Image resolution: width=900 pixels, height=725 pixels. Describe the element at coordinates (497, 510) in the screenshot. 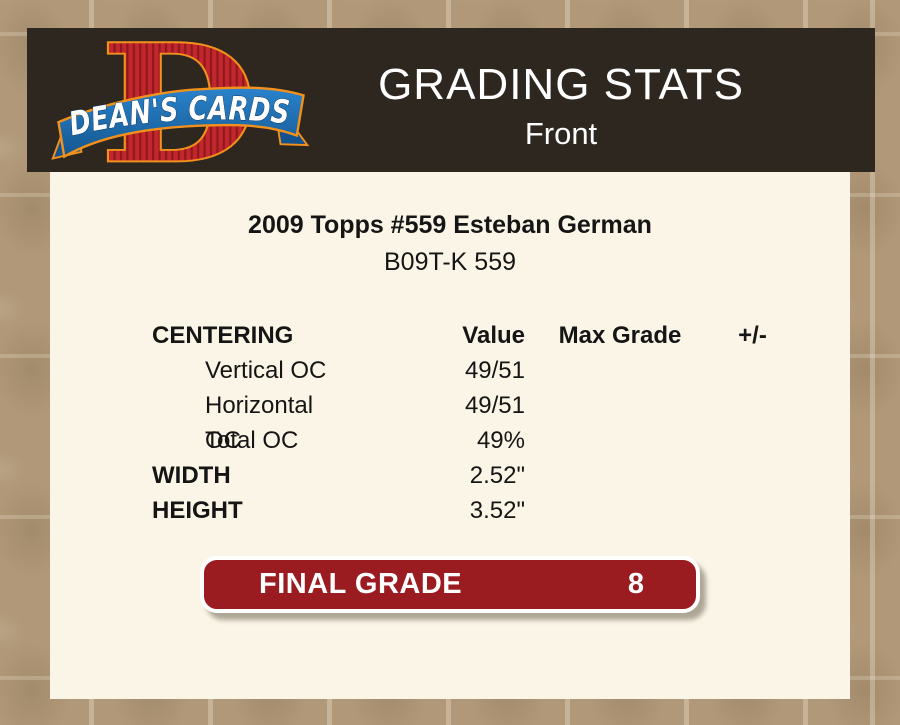

I see `row-value-height: 3.52"` at that location.